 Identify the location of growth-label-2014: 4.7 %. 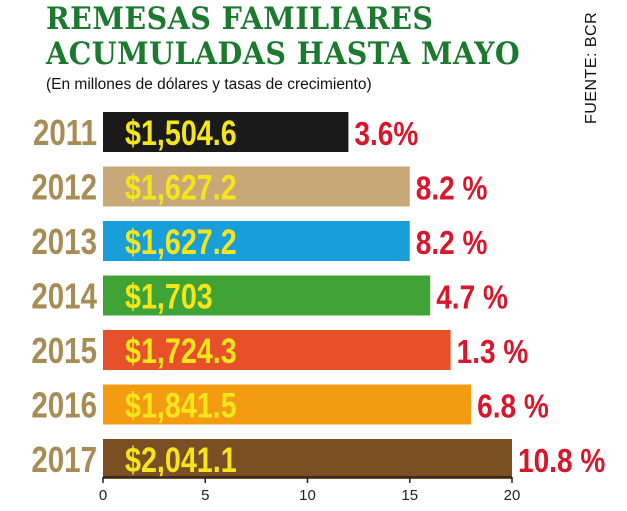
(472, 297).